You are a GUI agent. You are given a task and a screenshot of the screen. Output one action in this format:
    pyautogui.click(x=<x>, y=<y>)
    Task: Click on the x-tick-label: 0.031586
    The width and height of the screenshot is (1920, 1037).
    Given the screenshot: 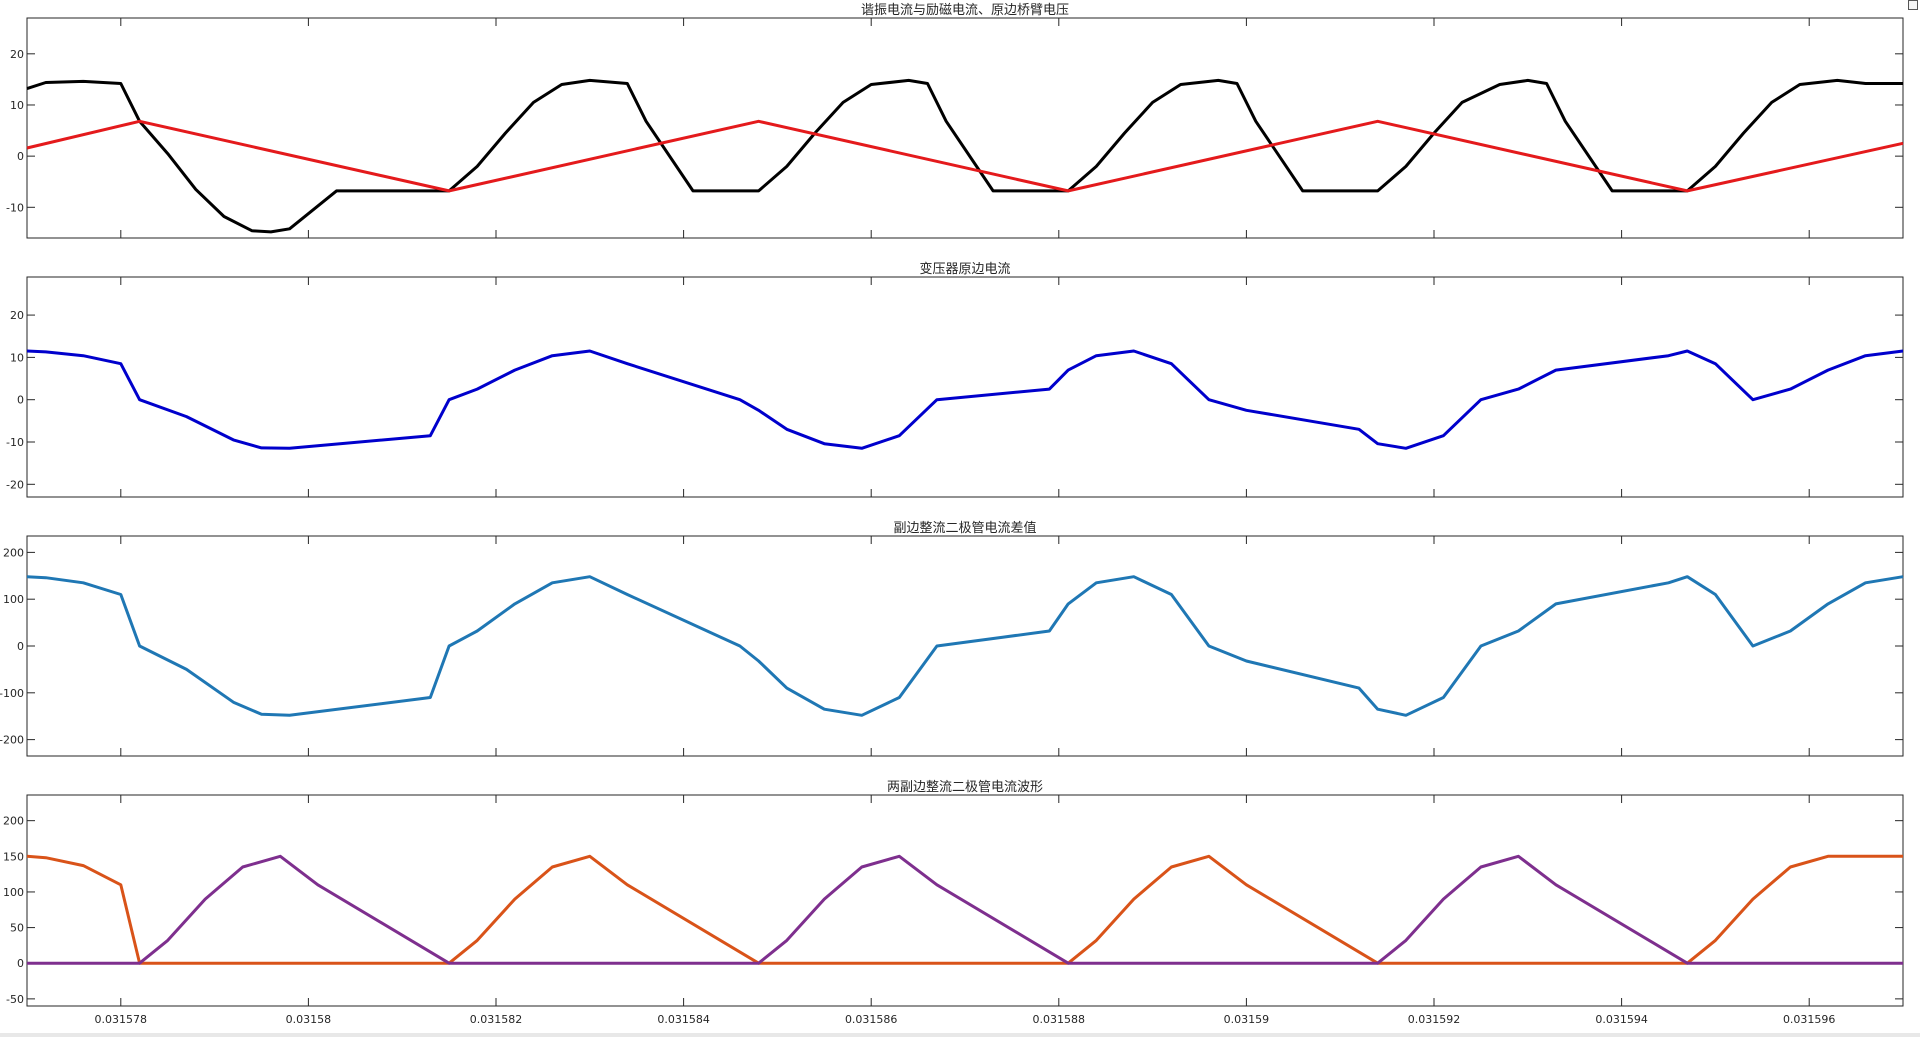 What is the action you would take?
    pyautogui.click(x=871, y=1019)
    